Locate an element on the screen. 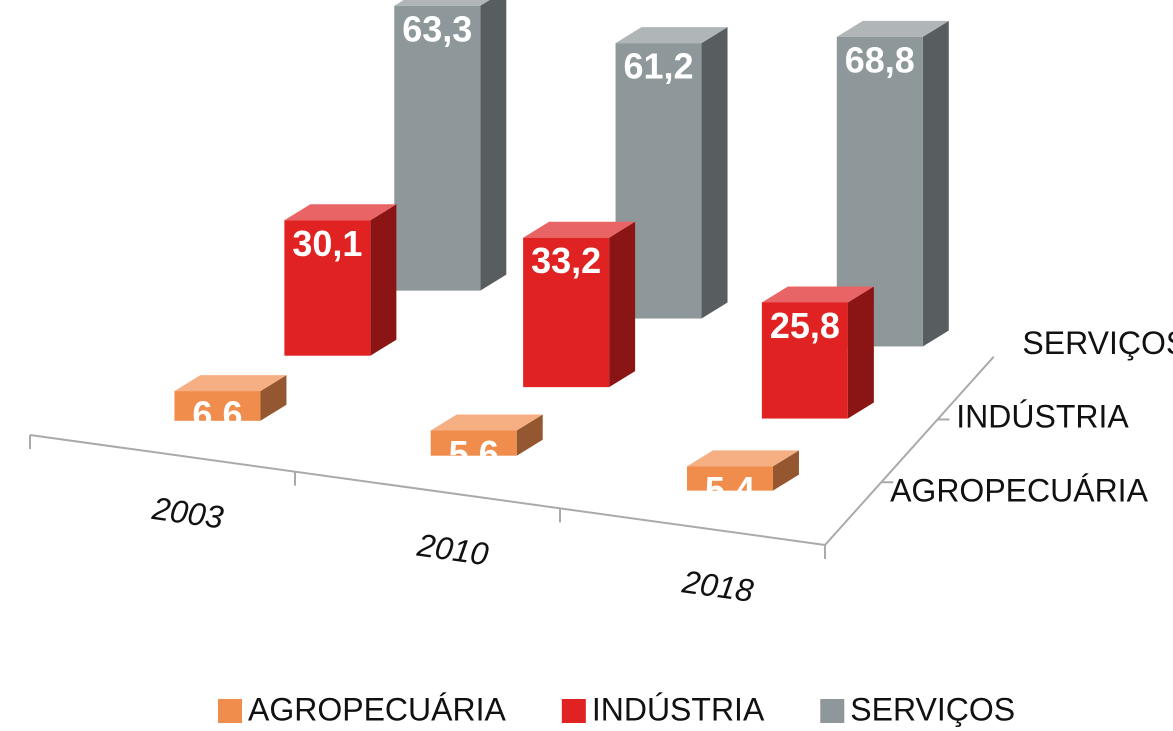 Image resolution: width=1173 pixels, height=731 pixels. depth-axis is located at coordinates (909, 451).